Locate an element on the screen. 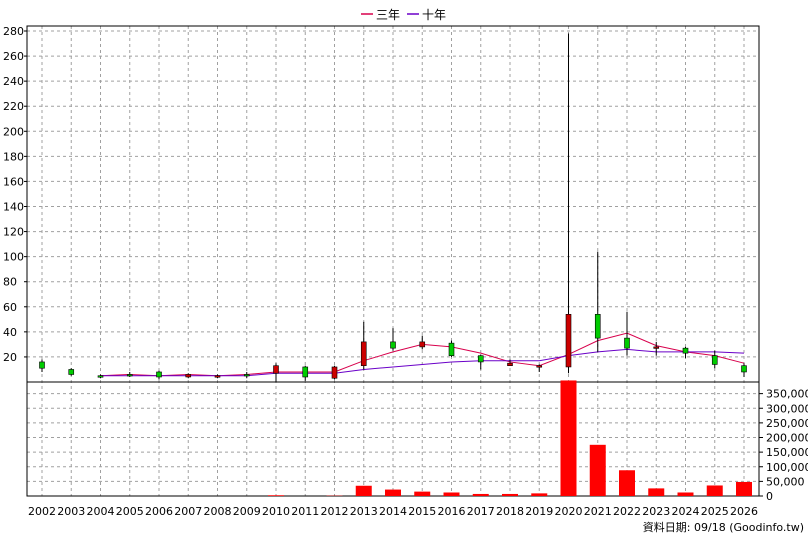  series-line is located at coordinates (422, 362).